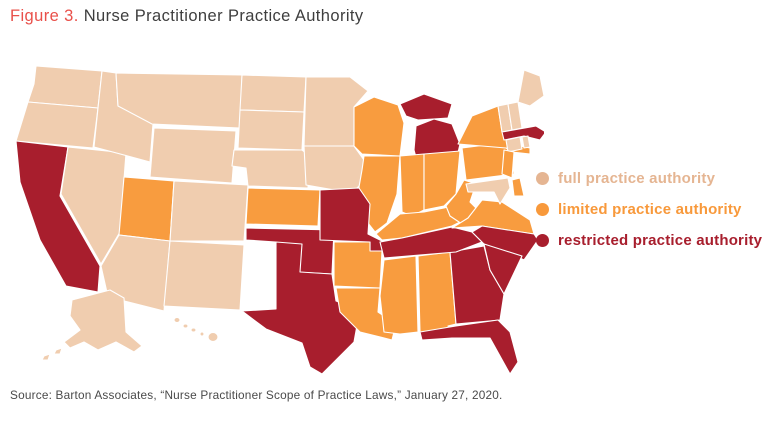 This screenshot has width=768, height=421. I want to click on state-wy, so click(193, 155).